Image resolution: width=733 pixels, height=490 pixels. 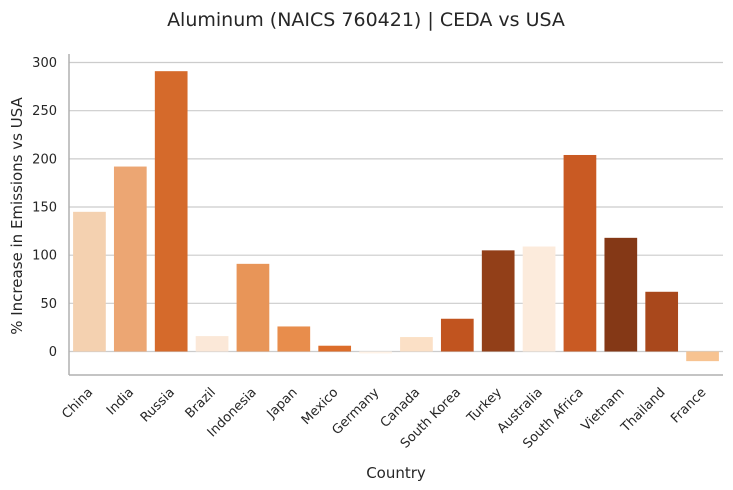 What do you see at coordinates (201, 403) in the screenshot?
I see `x-tick-label: Brazil` at bounding box center [201, 403].